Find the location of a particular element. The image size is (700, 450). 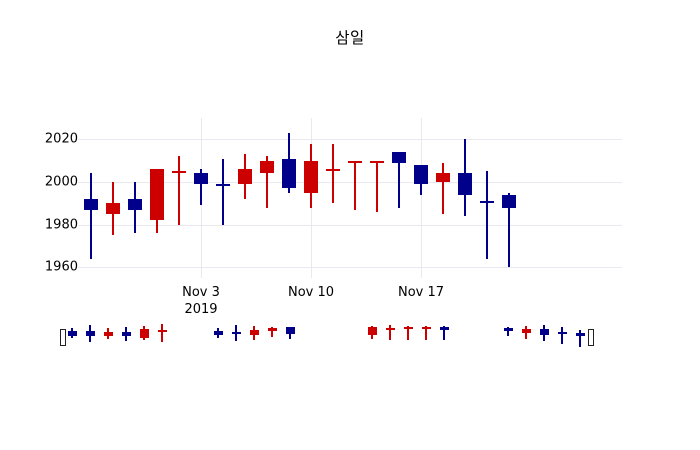

x-tick-label: Nov 17 is located at coordinates (421, 292).